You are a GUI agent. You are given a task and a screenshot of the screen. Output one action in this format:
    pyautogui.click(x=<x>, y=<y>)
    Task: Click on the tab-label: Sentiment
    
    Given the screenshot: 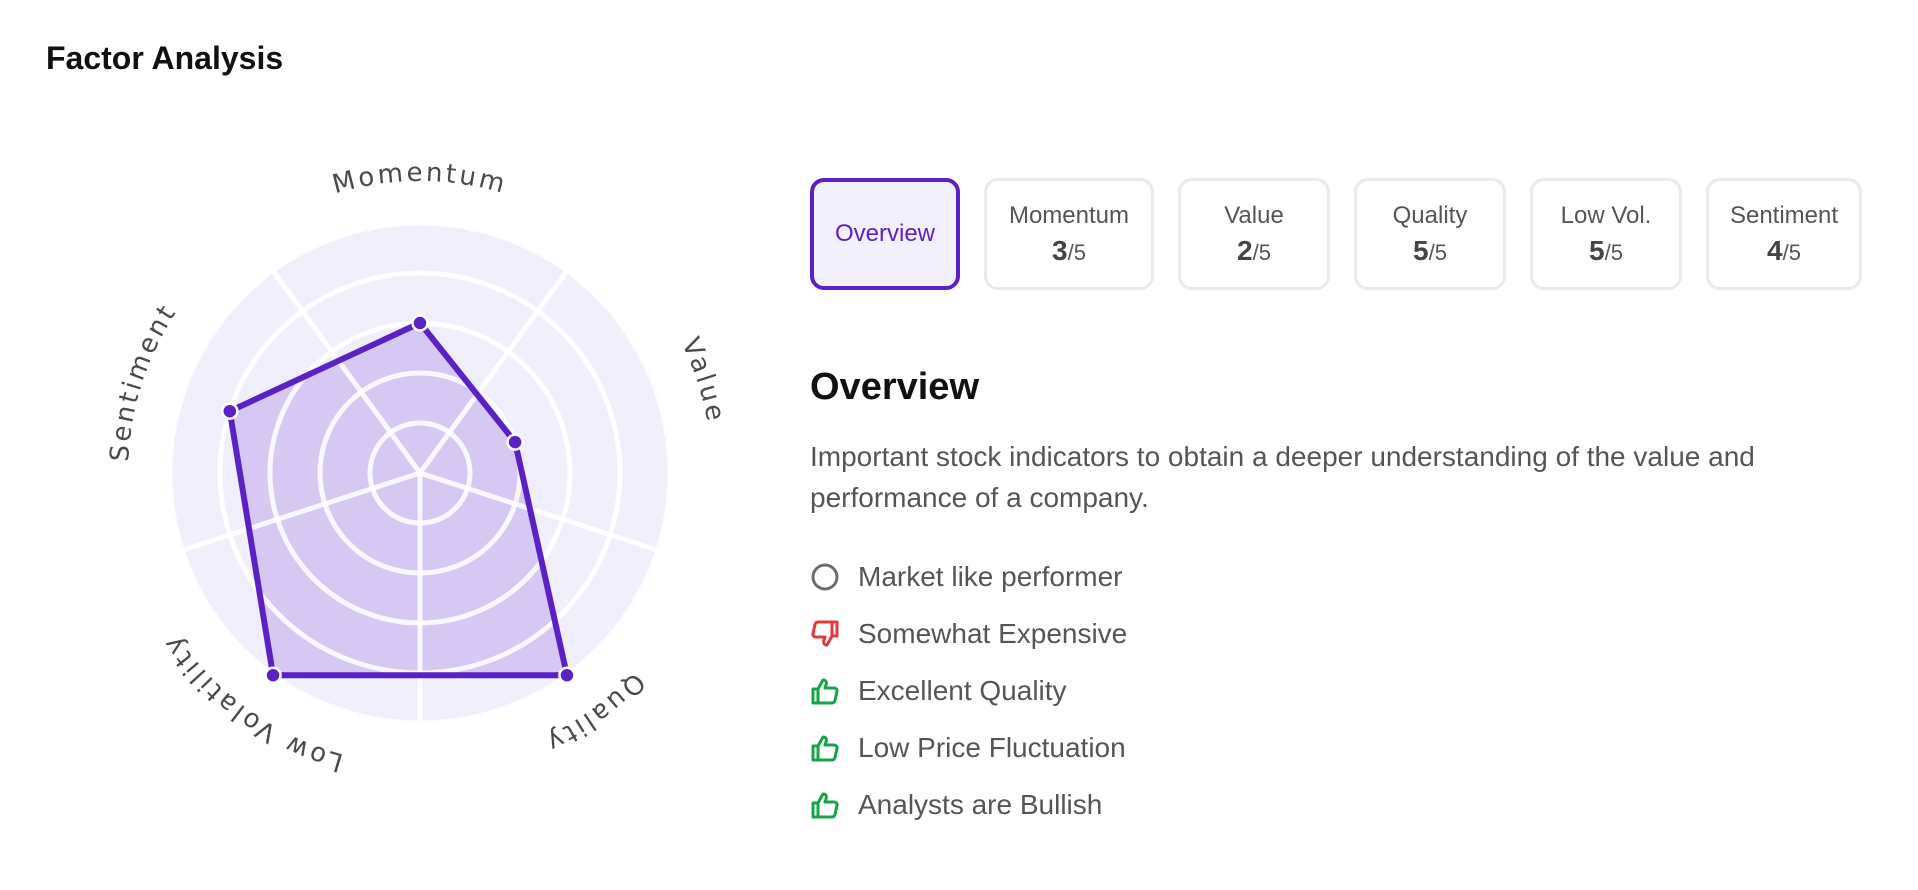 What is the action you would take?
    pyautogui.click(x=1784, y=215)
    